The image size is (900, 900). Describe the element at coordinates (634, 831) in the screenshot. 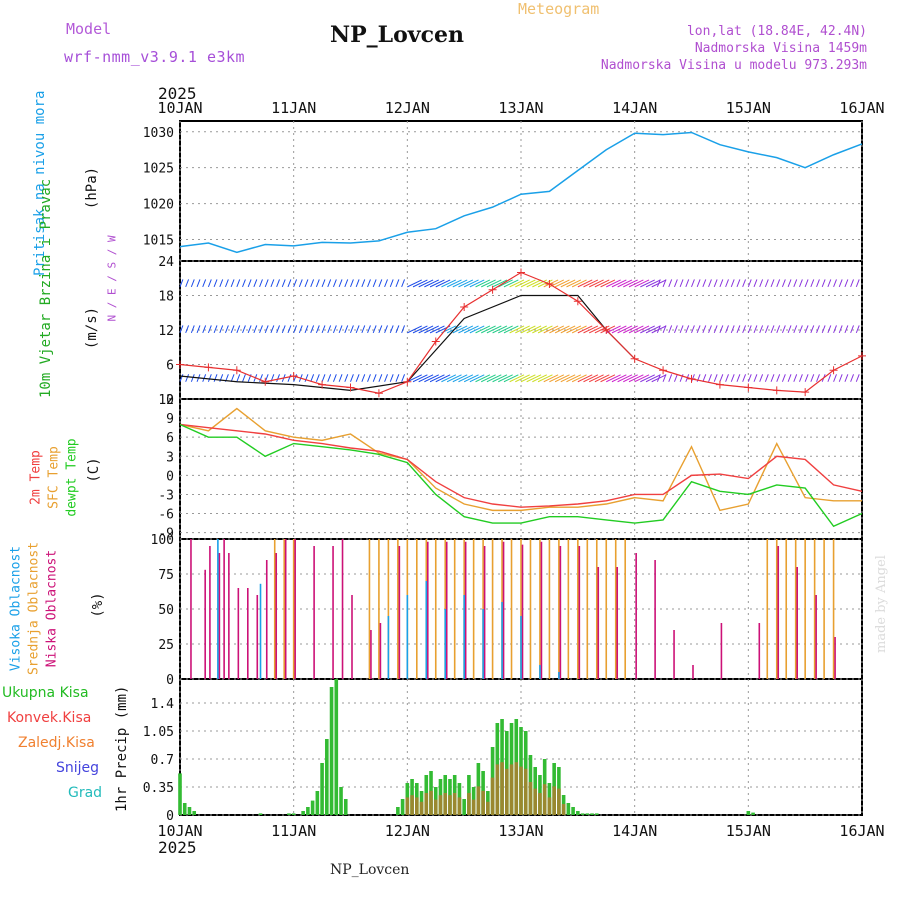

I see `x-tick-label-bottom: 14JAN` at that location.